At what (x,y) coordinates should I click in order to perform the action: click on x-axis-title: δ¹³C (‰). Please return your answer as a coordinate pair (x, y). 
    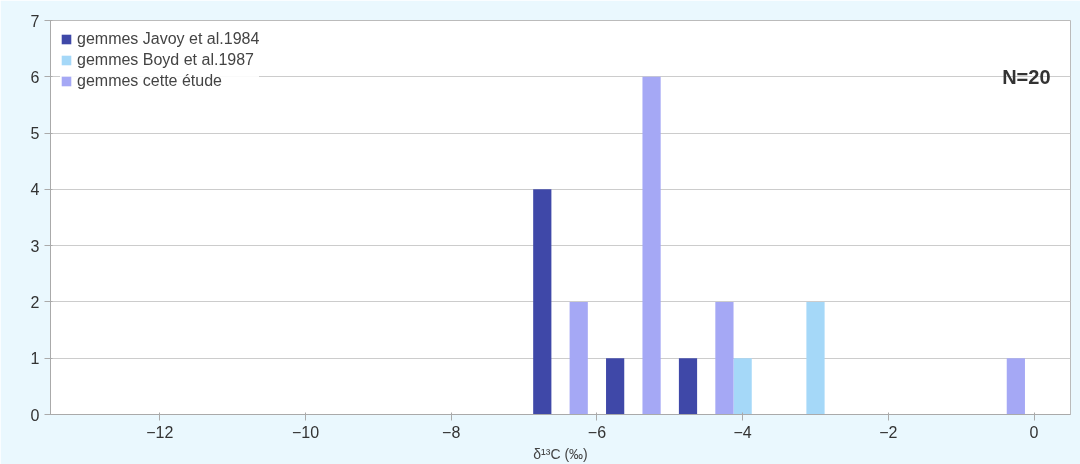
    Looking at the image, I should click on (560, 453).